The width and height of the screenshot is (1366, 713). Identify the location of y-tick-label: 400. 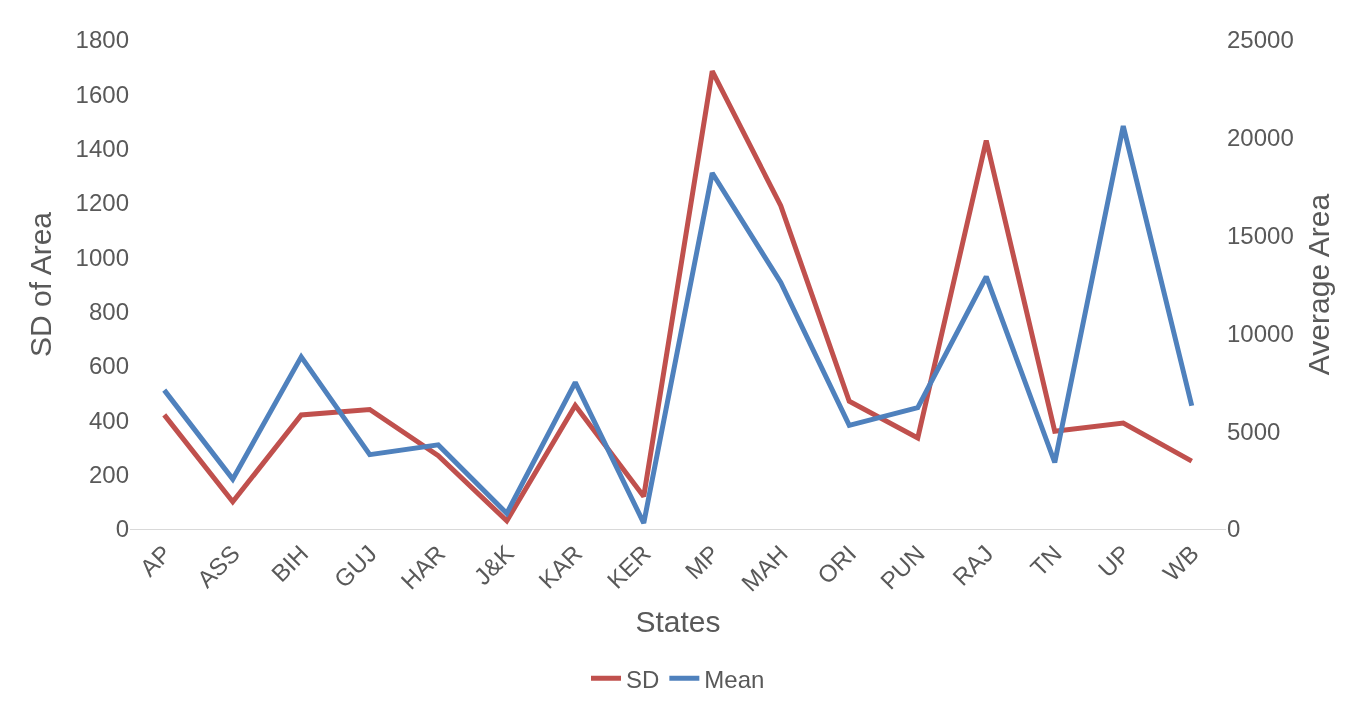
(108, 420).